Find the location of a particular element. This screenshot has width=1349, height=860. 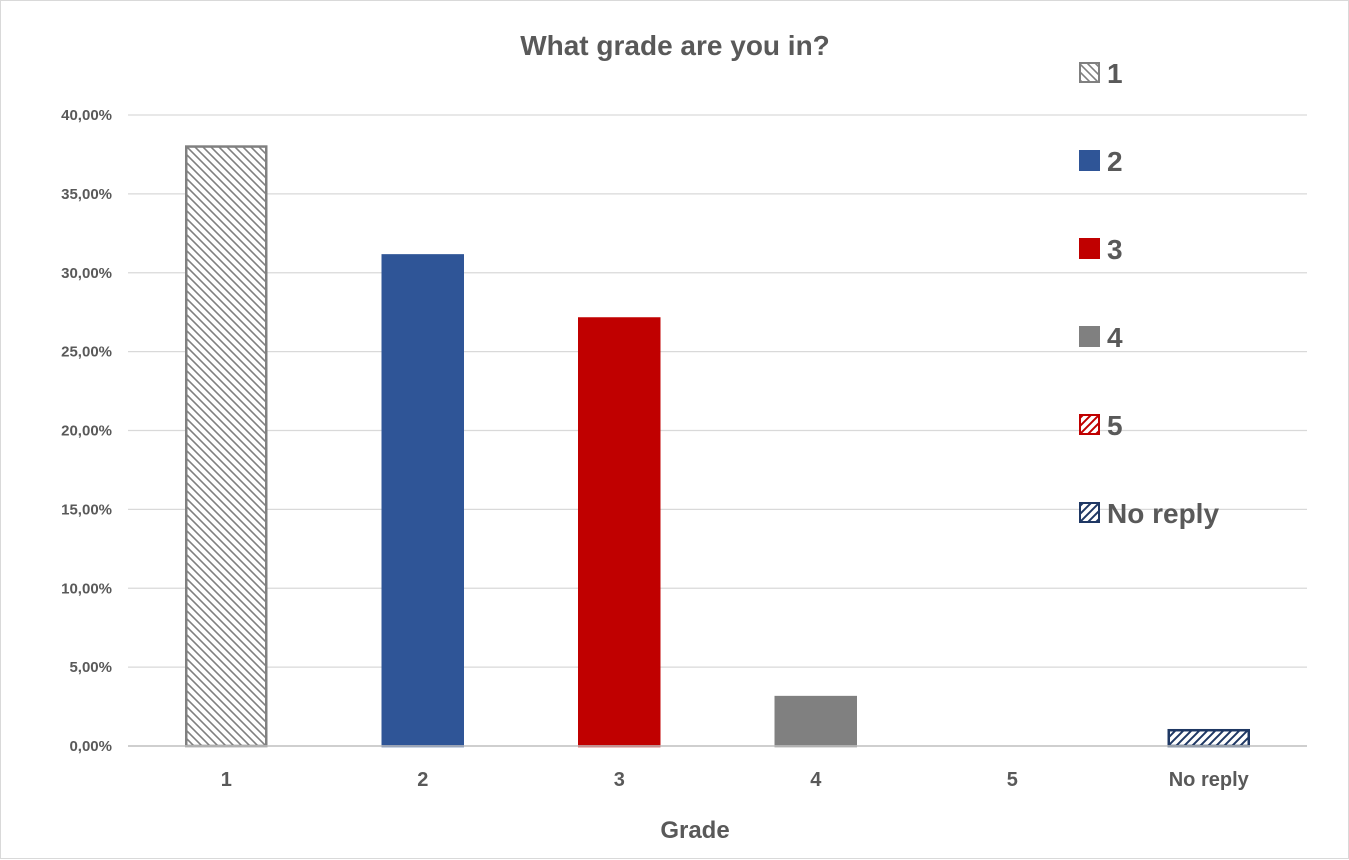

legend-label: No reply is located at coordinates (1163, 513).